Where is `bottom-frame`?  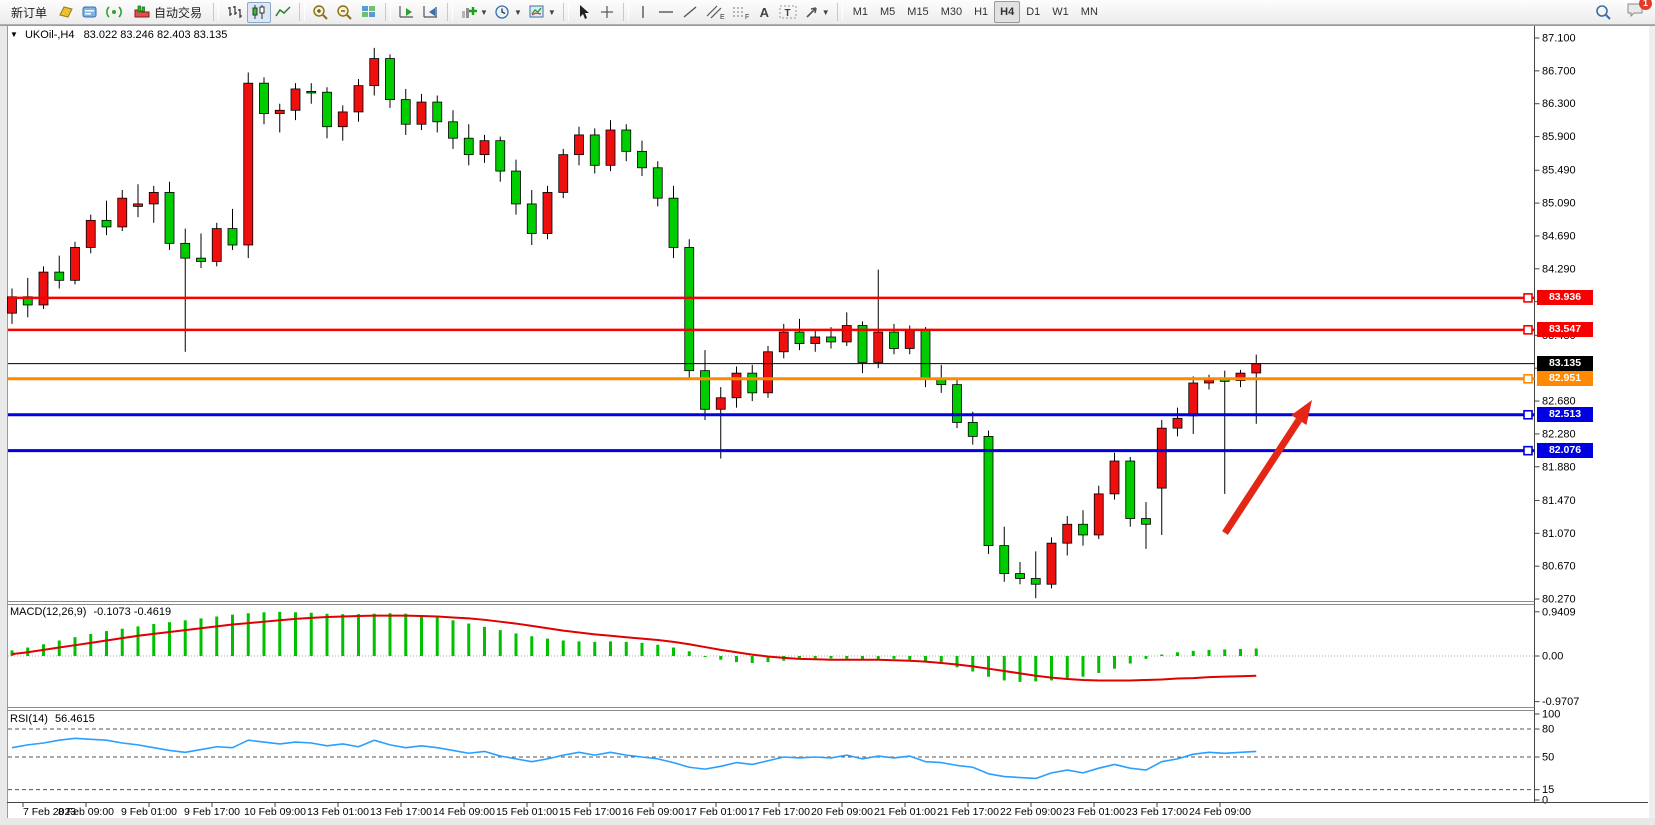
bottom-frame is located at coordinates (827, 821).